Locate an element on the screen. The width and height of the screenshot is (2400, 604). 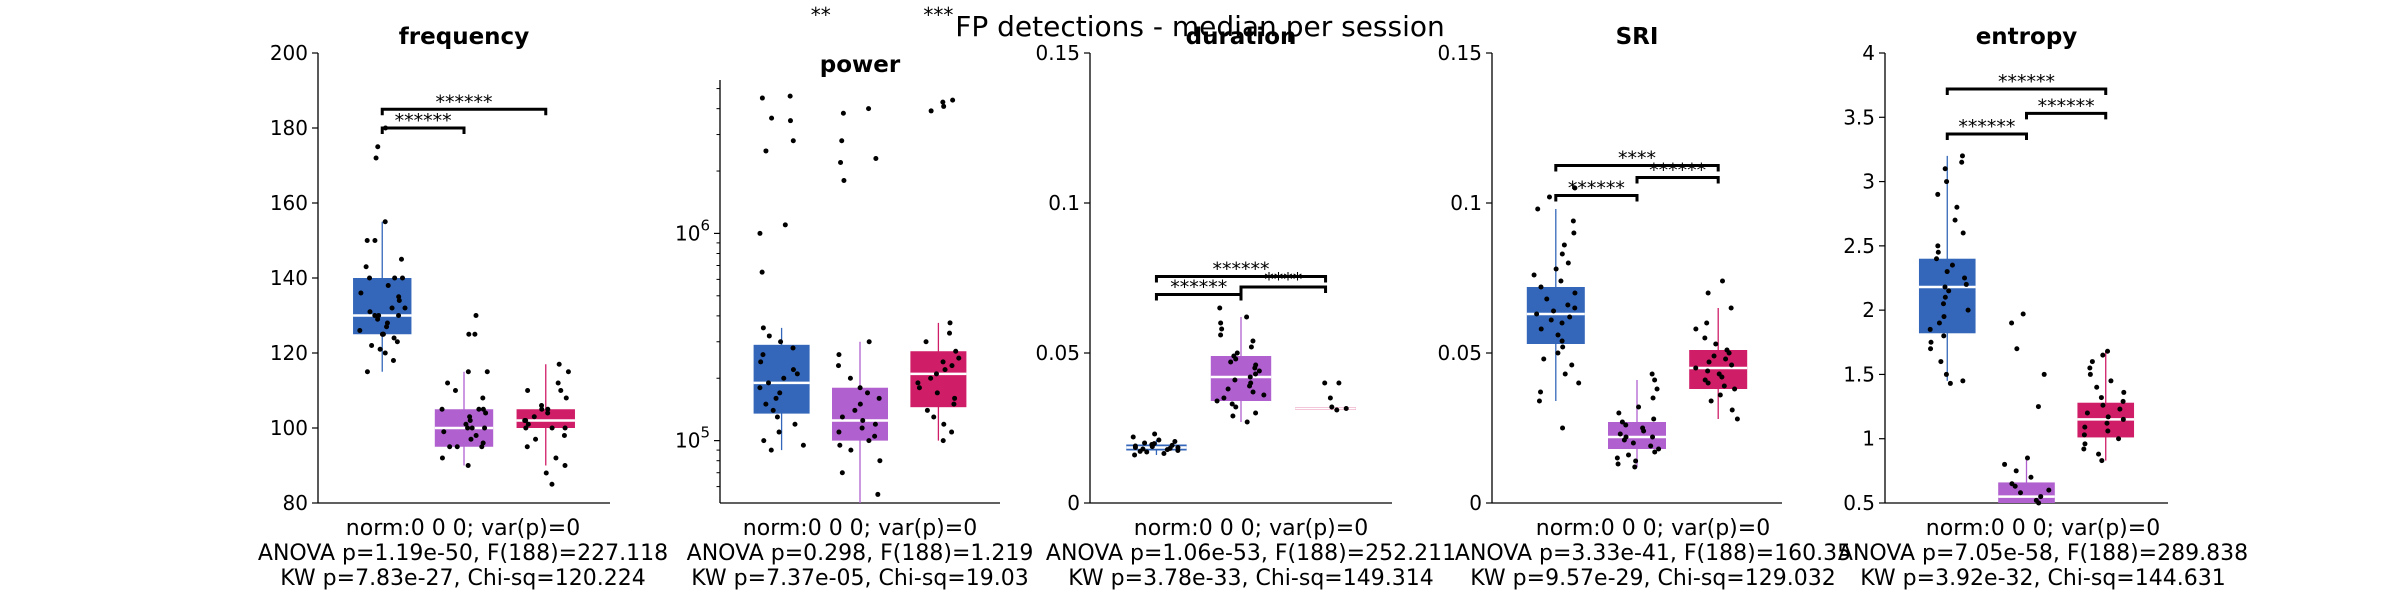
panel-title: power is located at coordinates (860, 65).